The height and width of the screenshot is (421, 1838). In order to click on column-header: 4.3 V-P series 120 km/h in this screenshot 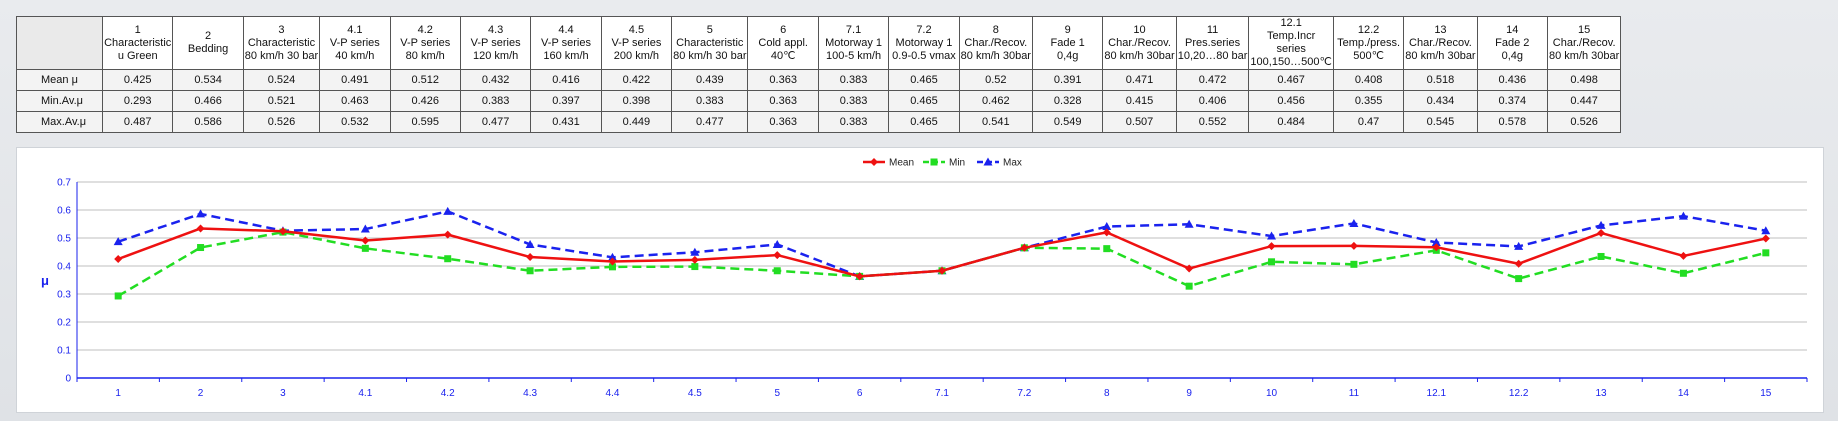, I will do `click(495, 43)`.